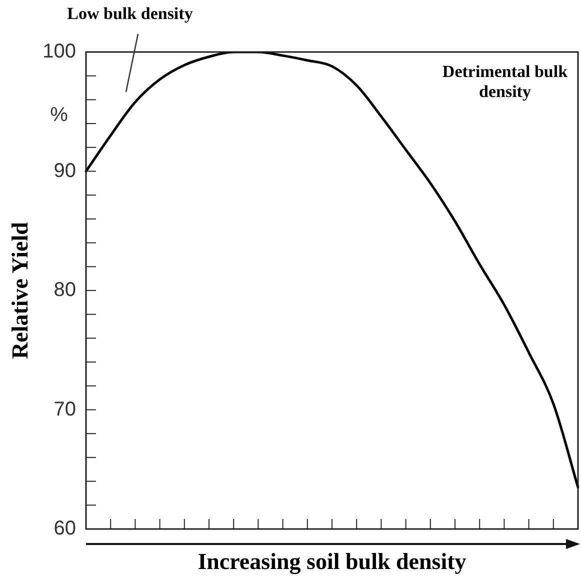  What do you see at coordinates (332, 562) in the screenshot?
I see `x-axis-title: Increasing soil bulk density` at bounding box center [332, 562].